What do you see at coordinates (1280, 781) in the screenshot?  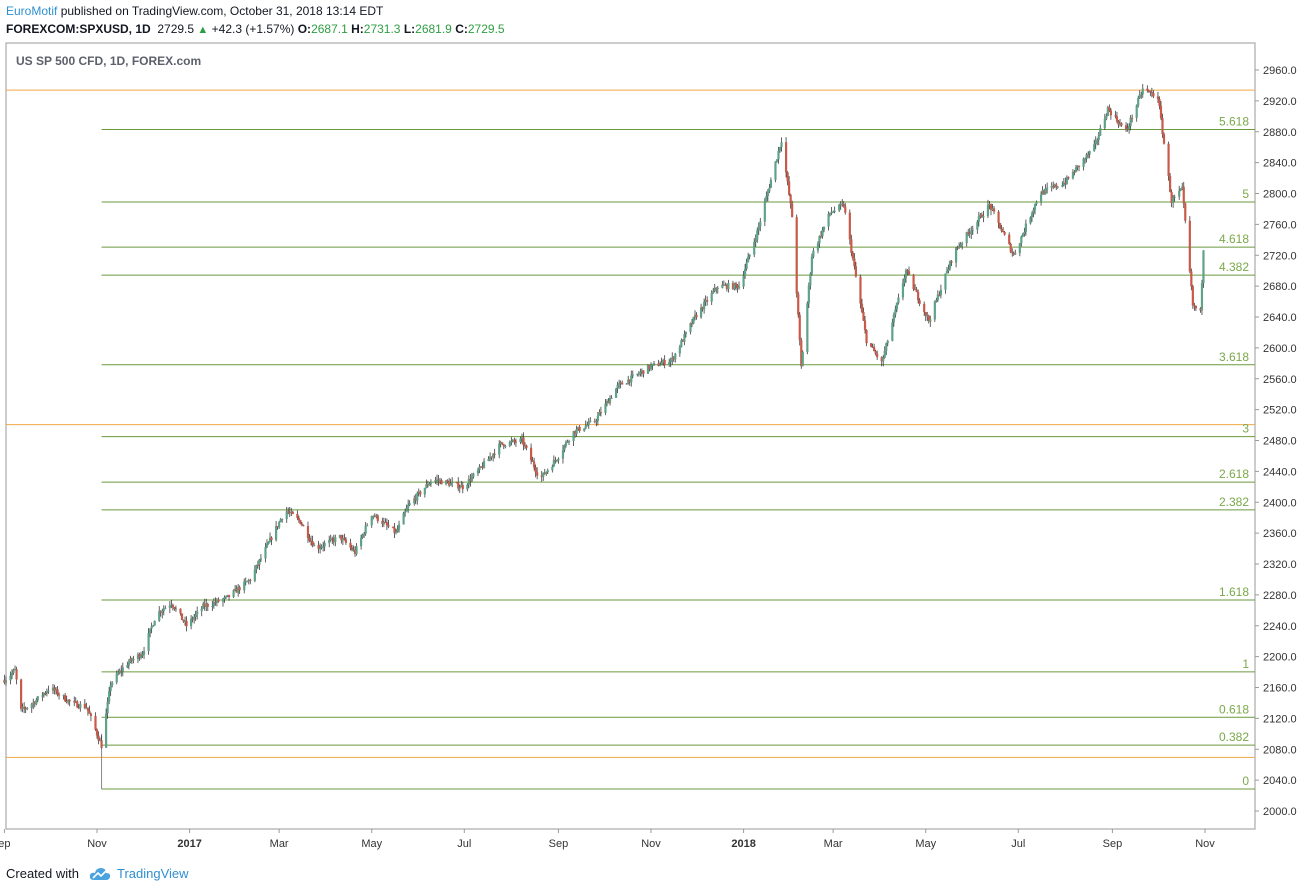 I see `y-tick-label: 2040.0` at bounding box center [1280, 781].